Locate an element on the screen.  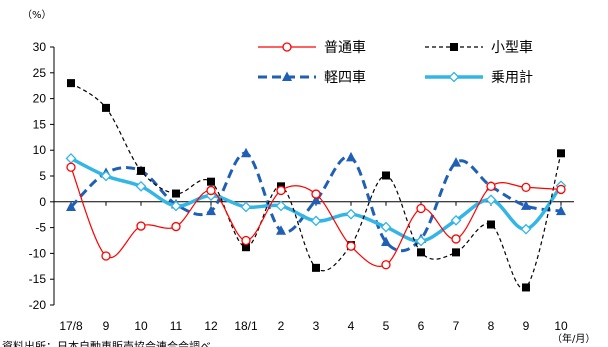
y-unit-label: （%） is located at coordinates (37, 15).